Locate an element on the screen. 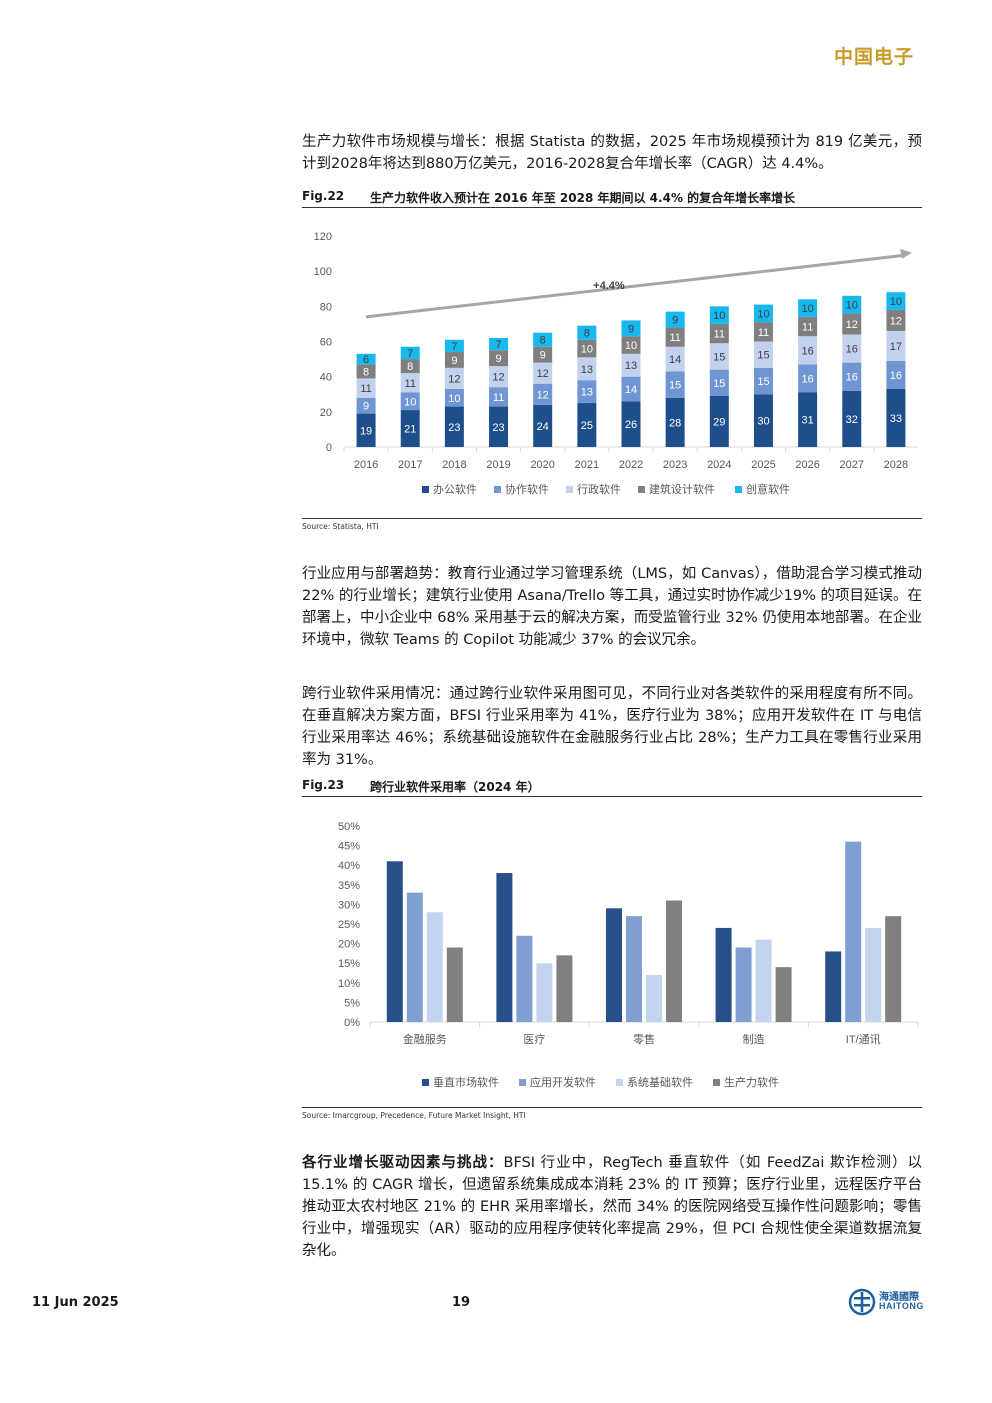 The width and height of the screenshot is (992, 1403). growth-annotation: +4.4% is located at coordinates (609, 286).